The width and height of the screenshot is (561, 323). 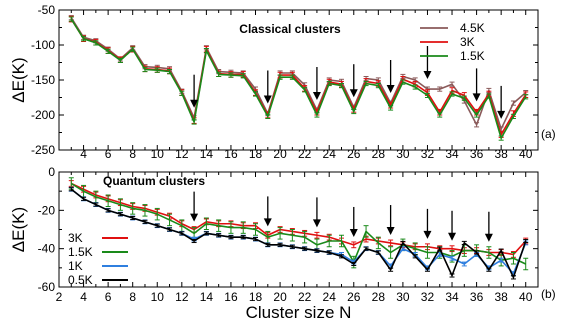 I want to click on x-tick-label: 22, so click(x=305, y=154).